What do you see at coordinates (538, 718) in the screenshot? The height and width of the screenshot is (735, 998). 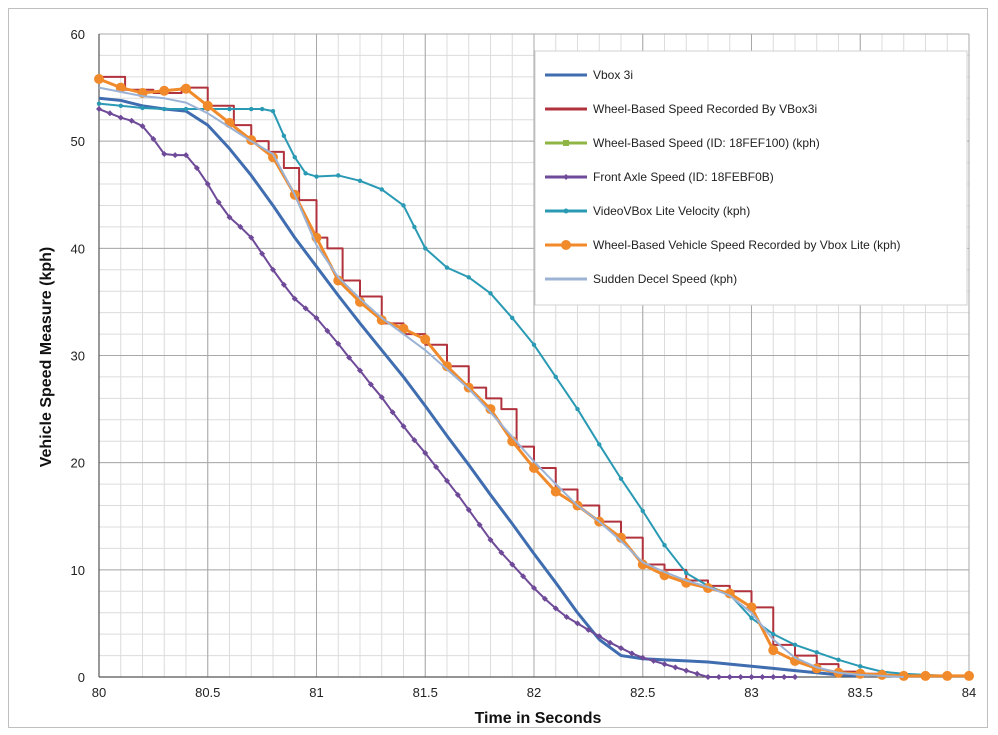 I see `x-axis-title: Time in Seconds` at bounding box center [538, 718].